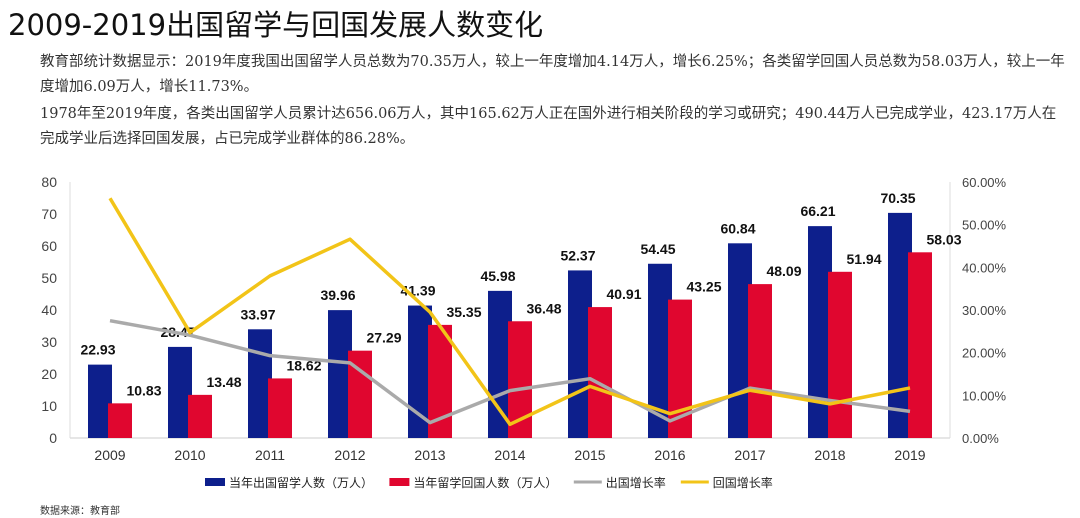  What do you see at coordinates (577, 255) in the screenshot?
I see `data-label: 52.37` at bounding box center [577, 255].